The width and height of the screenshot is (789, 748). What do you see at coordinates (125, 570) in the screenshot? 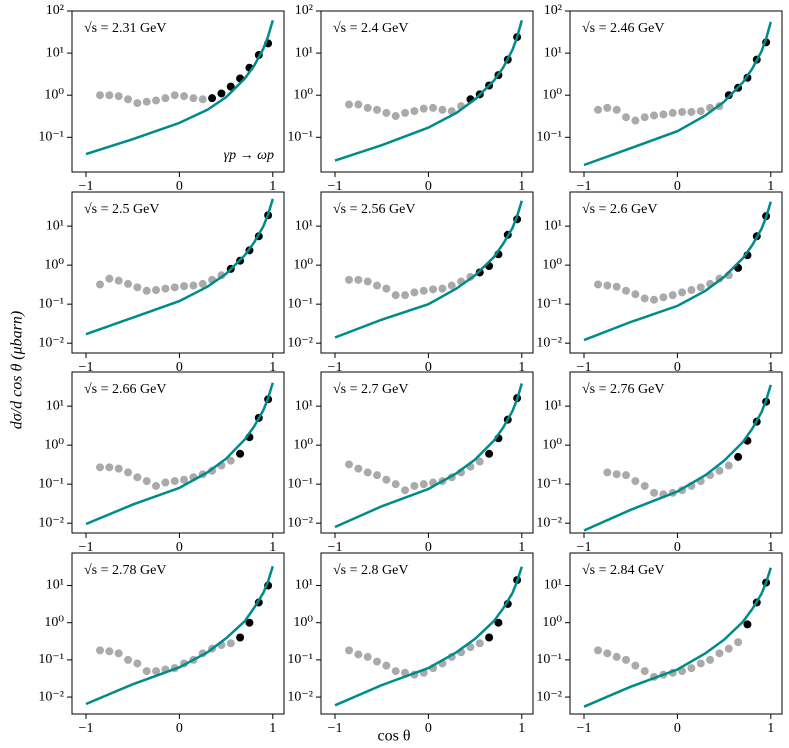
I see `energy-label: √s = 2.78 GeV` at bounding box center [125, 570].